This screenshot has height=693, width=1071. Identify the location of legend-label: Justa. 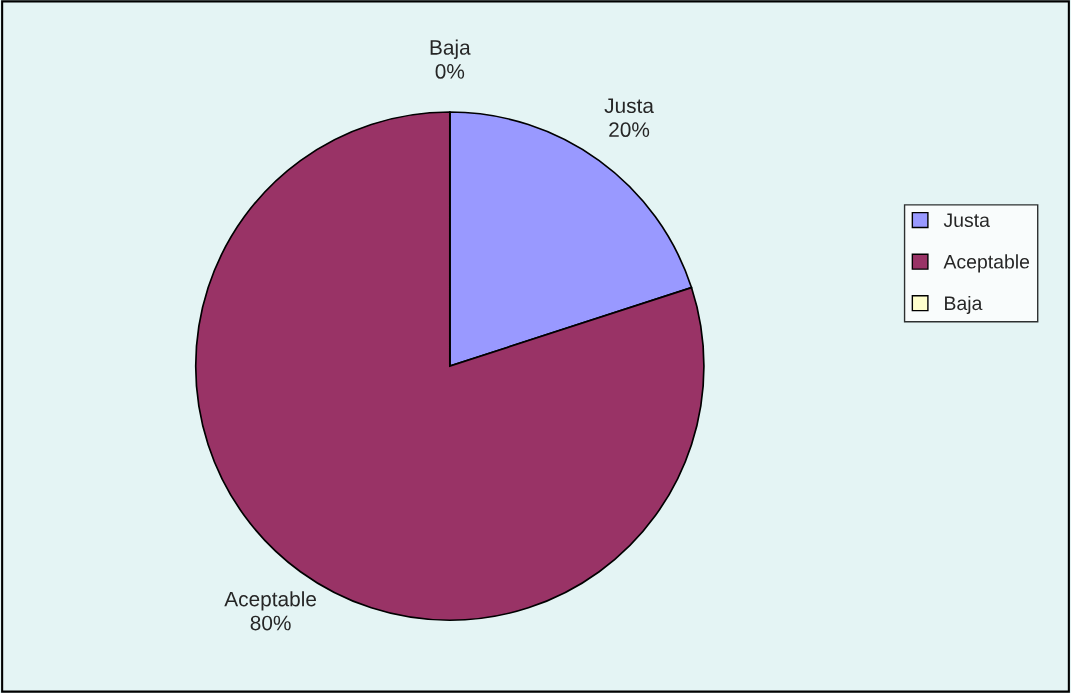
(966, 220).